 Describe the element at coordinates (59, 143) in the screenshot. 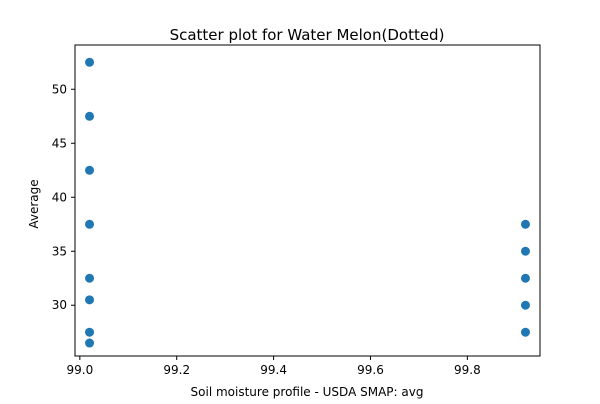

I see `y-tick-label: 45` at that location.